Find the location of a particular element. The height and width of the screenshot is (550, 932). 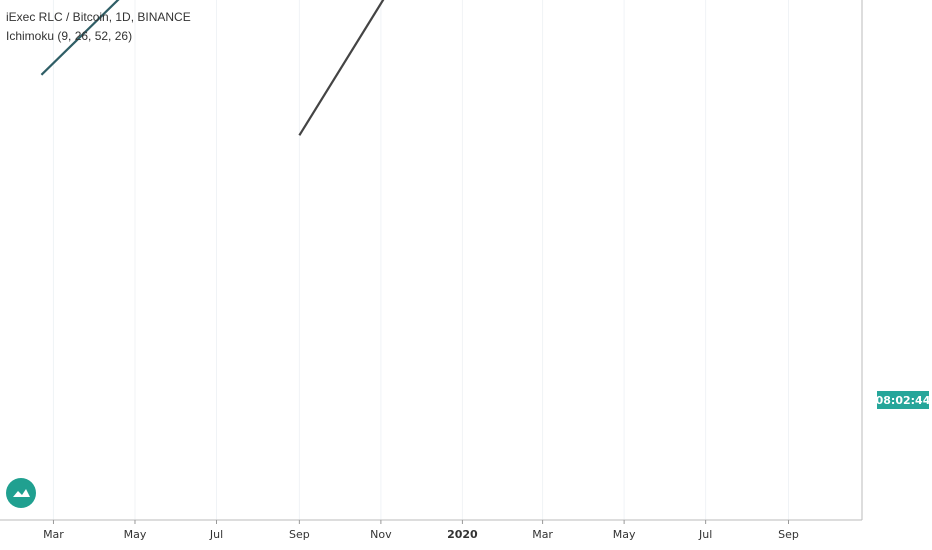

countdown-tag-bg is located at coordinates (903, 400).